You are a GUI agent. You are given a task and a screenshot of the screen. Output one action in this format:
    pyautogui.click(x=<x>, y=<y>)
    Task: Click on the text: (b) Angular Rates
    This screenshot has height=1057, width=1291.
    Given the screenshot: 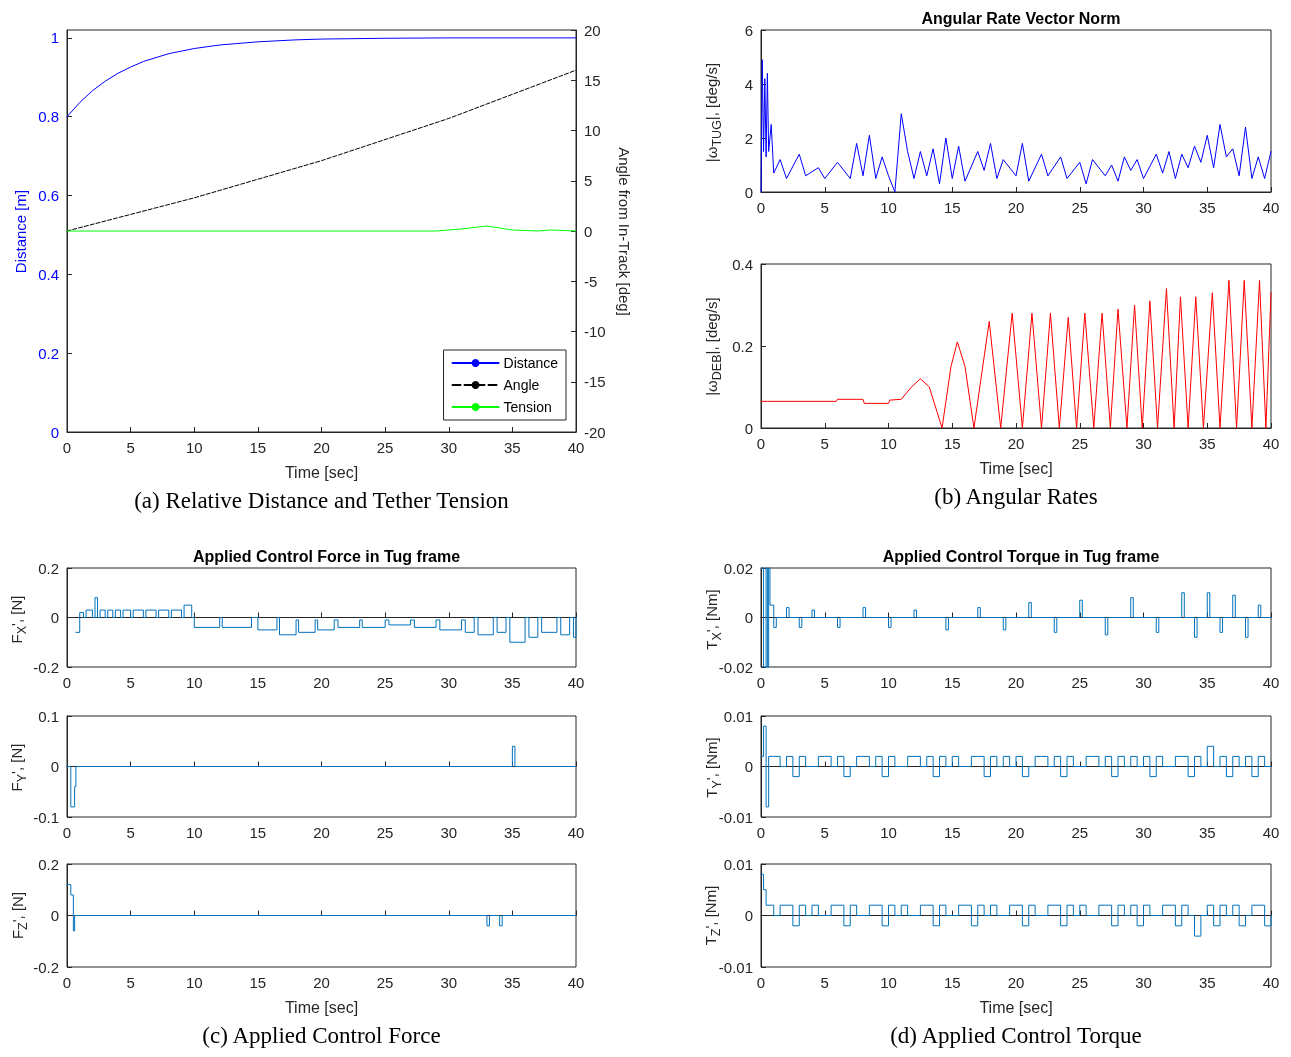 What is the action you would take?
    pyautogui.click(x=1016, y=497)
    